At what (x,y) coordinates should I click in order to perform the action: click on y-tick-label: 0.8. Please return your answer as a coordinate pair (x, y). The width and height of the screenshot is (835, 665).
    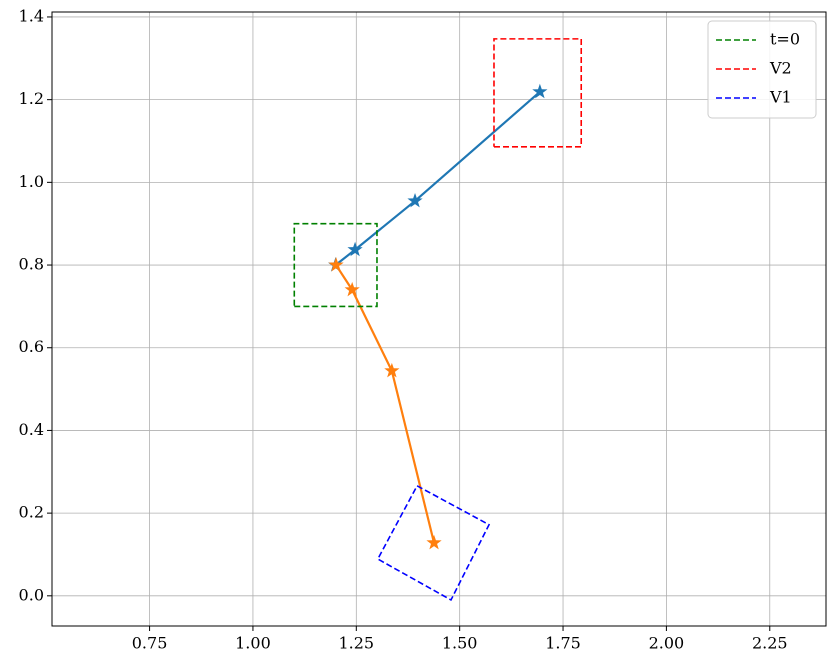
    Looking at the image, I should click on (31, 264).